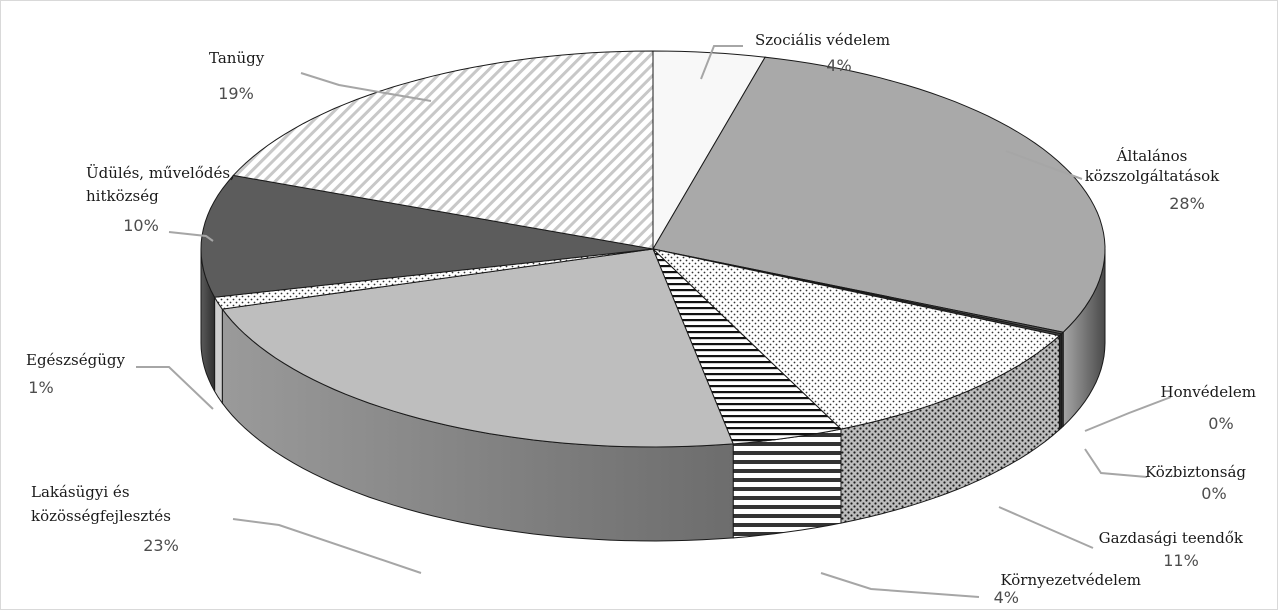 The image size is (1278, 611). Describe the element at coordinates (1181, 560) in the screenshot. I see `slice-value-4: 11%` at that location.